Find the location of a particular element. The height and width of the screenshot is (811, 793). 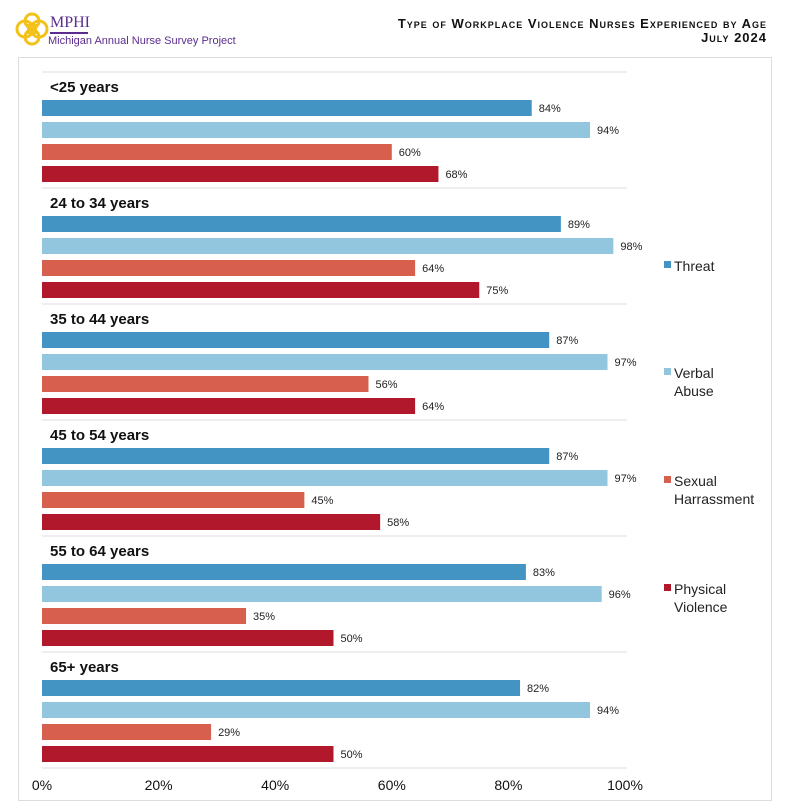

legend-label: Threat is located at coordinates (694, 266).